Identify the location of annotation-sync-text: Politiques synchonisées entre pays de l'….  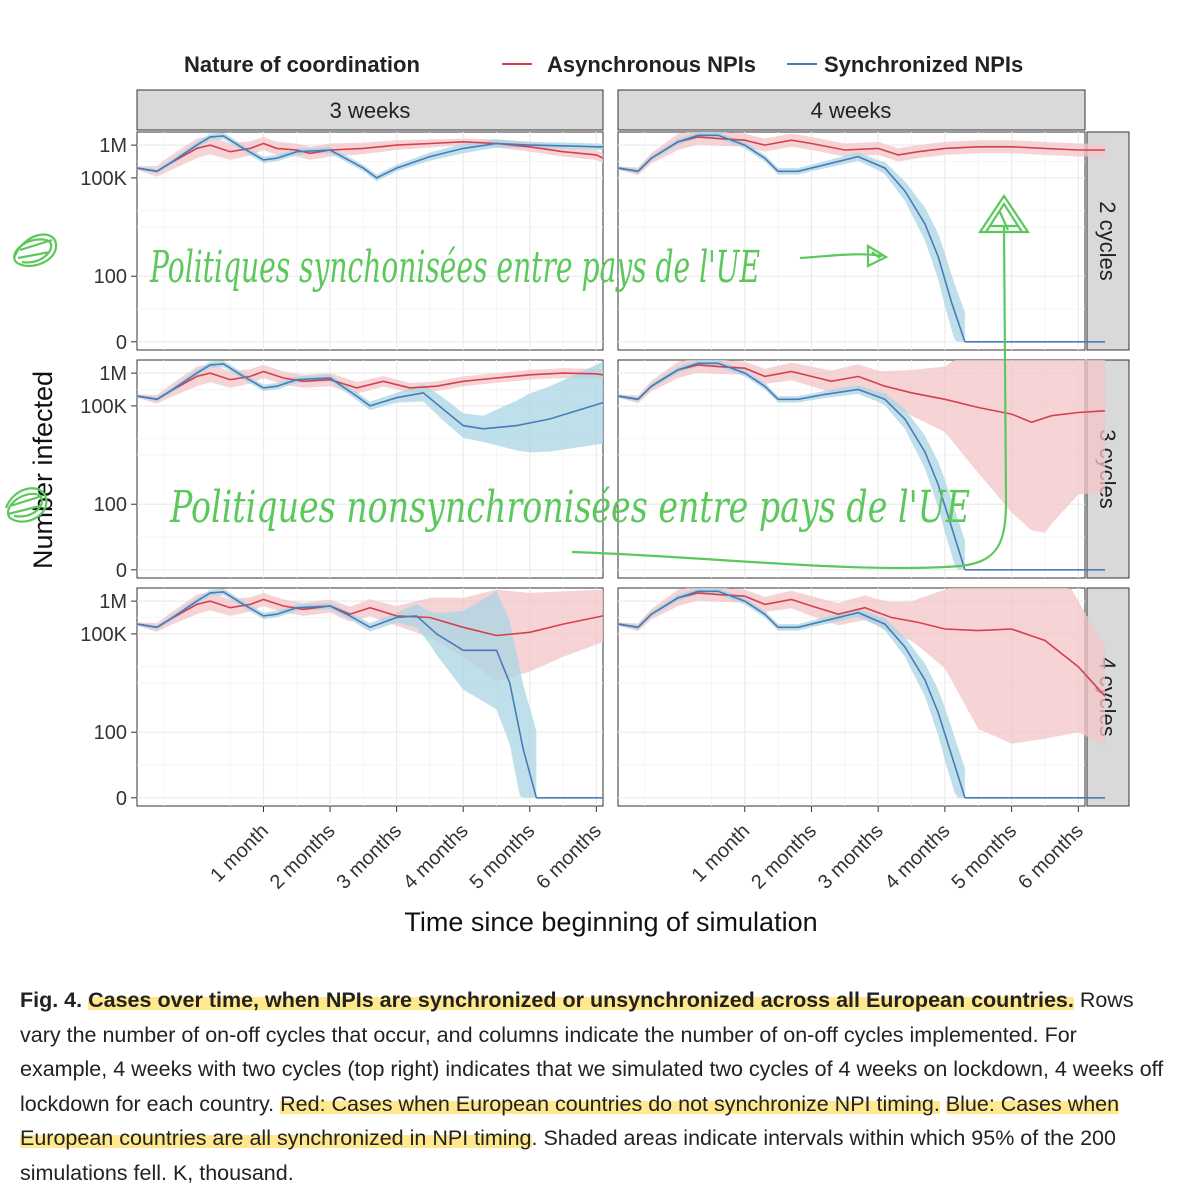
(454, 267).